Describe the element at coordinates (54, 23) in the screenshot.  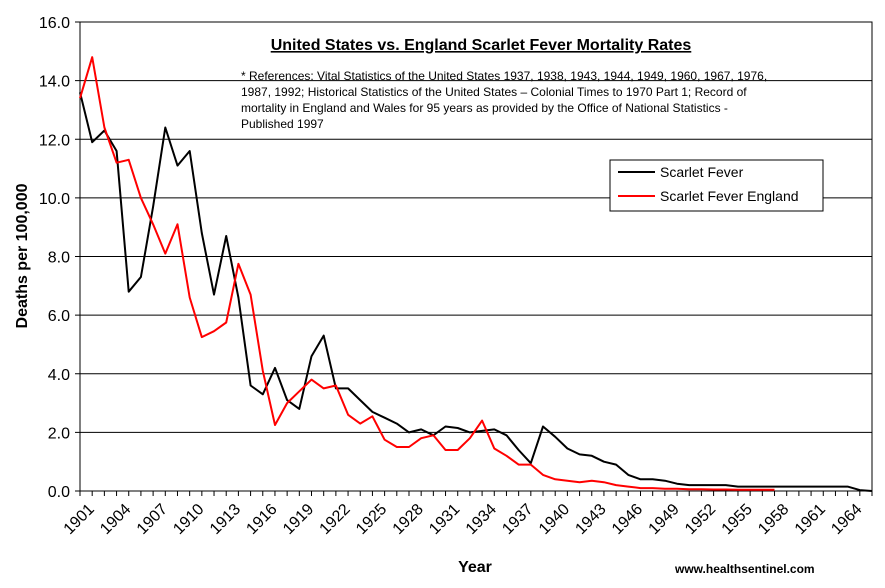
I see `y-tick-label: 16.0` at that location.